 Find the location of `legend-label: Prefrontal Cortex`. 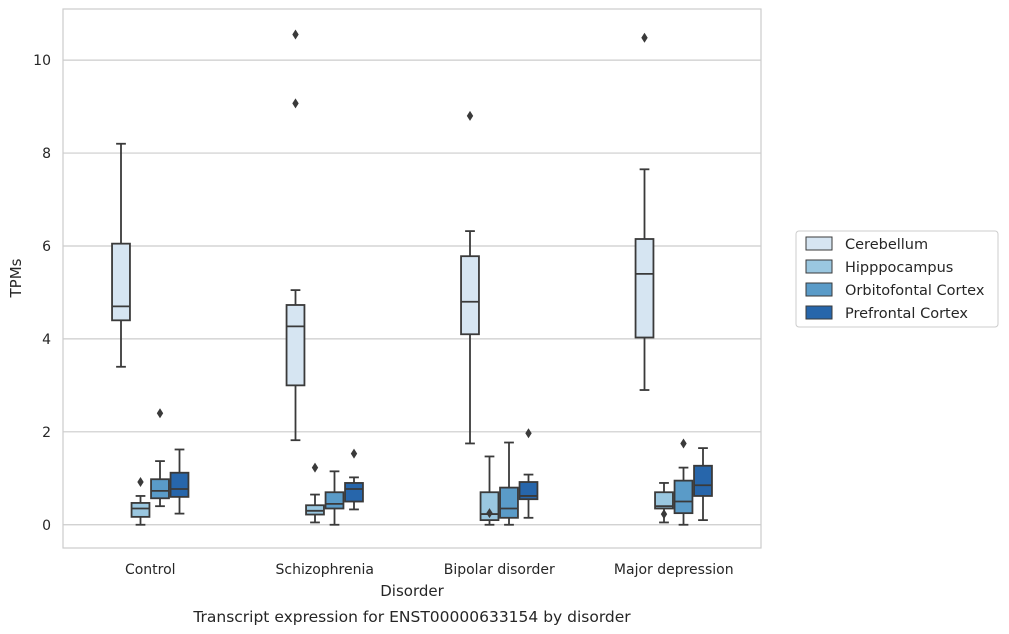

legend-label: Prefrontal Cortex is located at coordinates (906, 314).